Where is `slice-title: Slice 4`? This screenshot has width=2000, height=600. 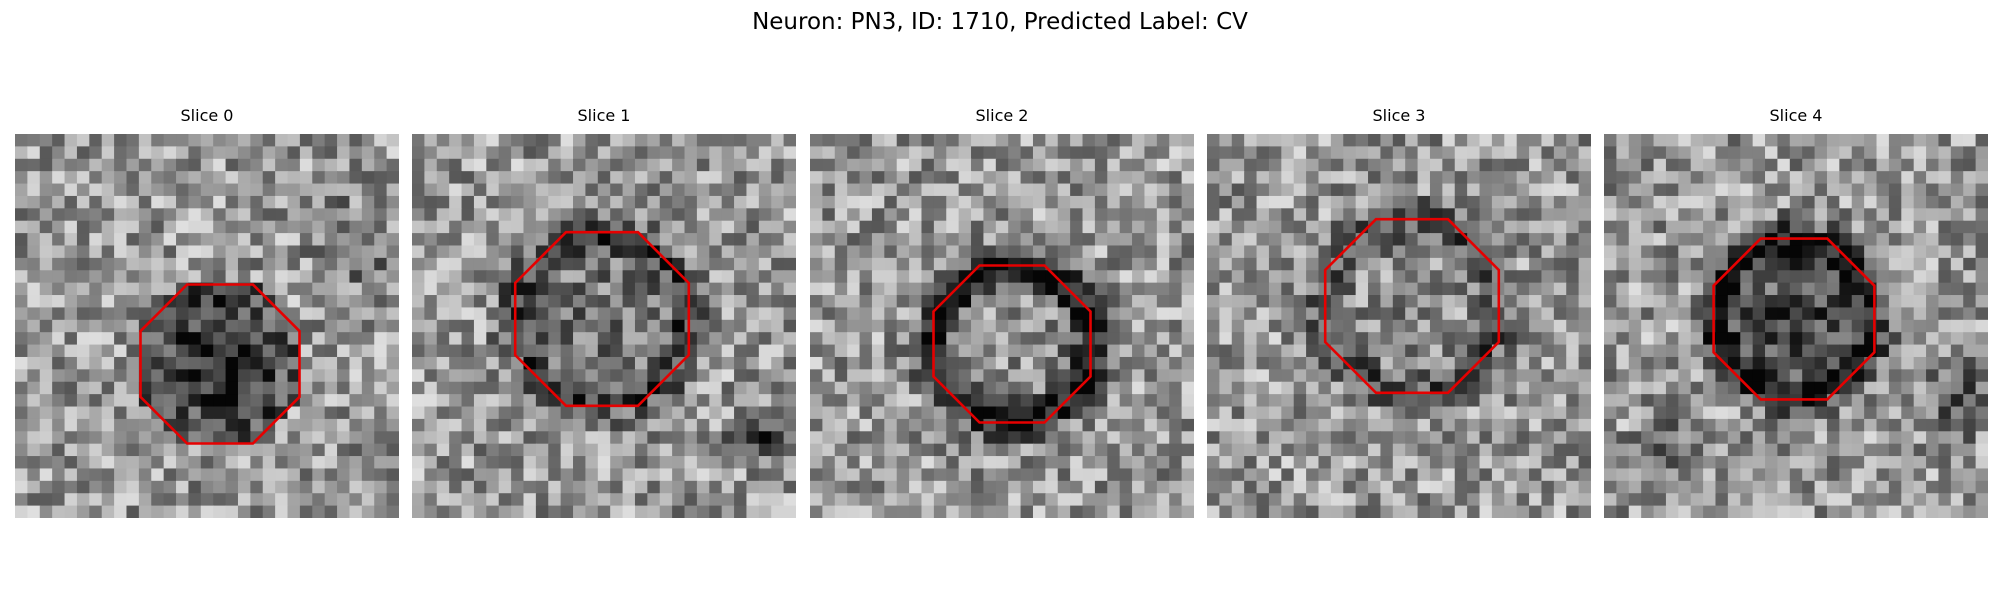
slice-title: Slice 4 is located at coordinates (1796, 115).